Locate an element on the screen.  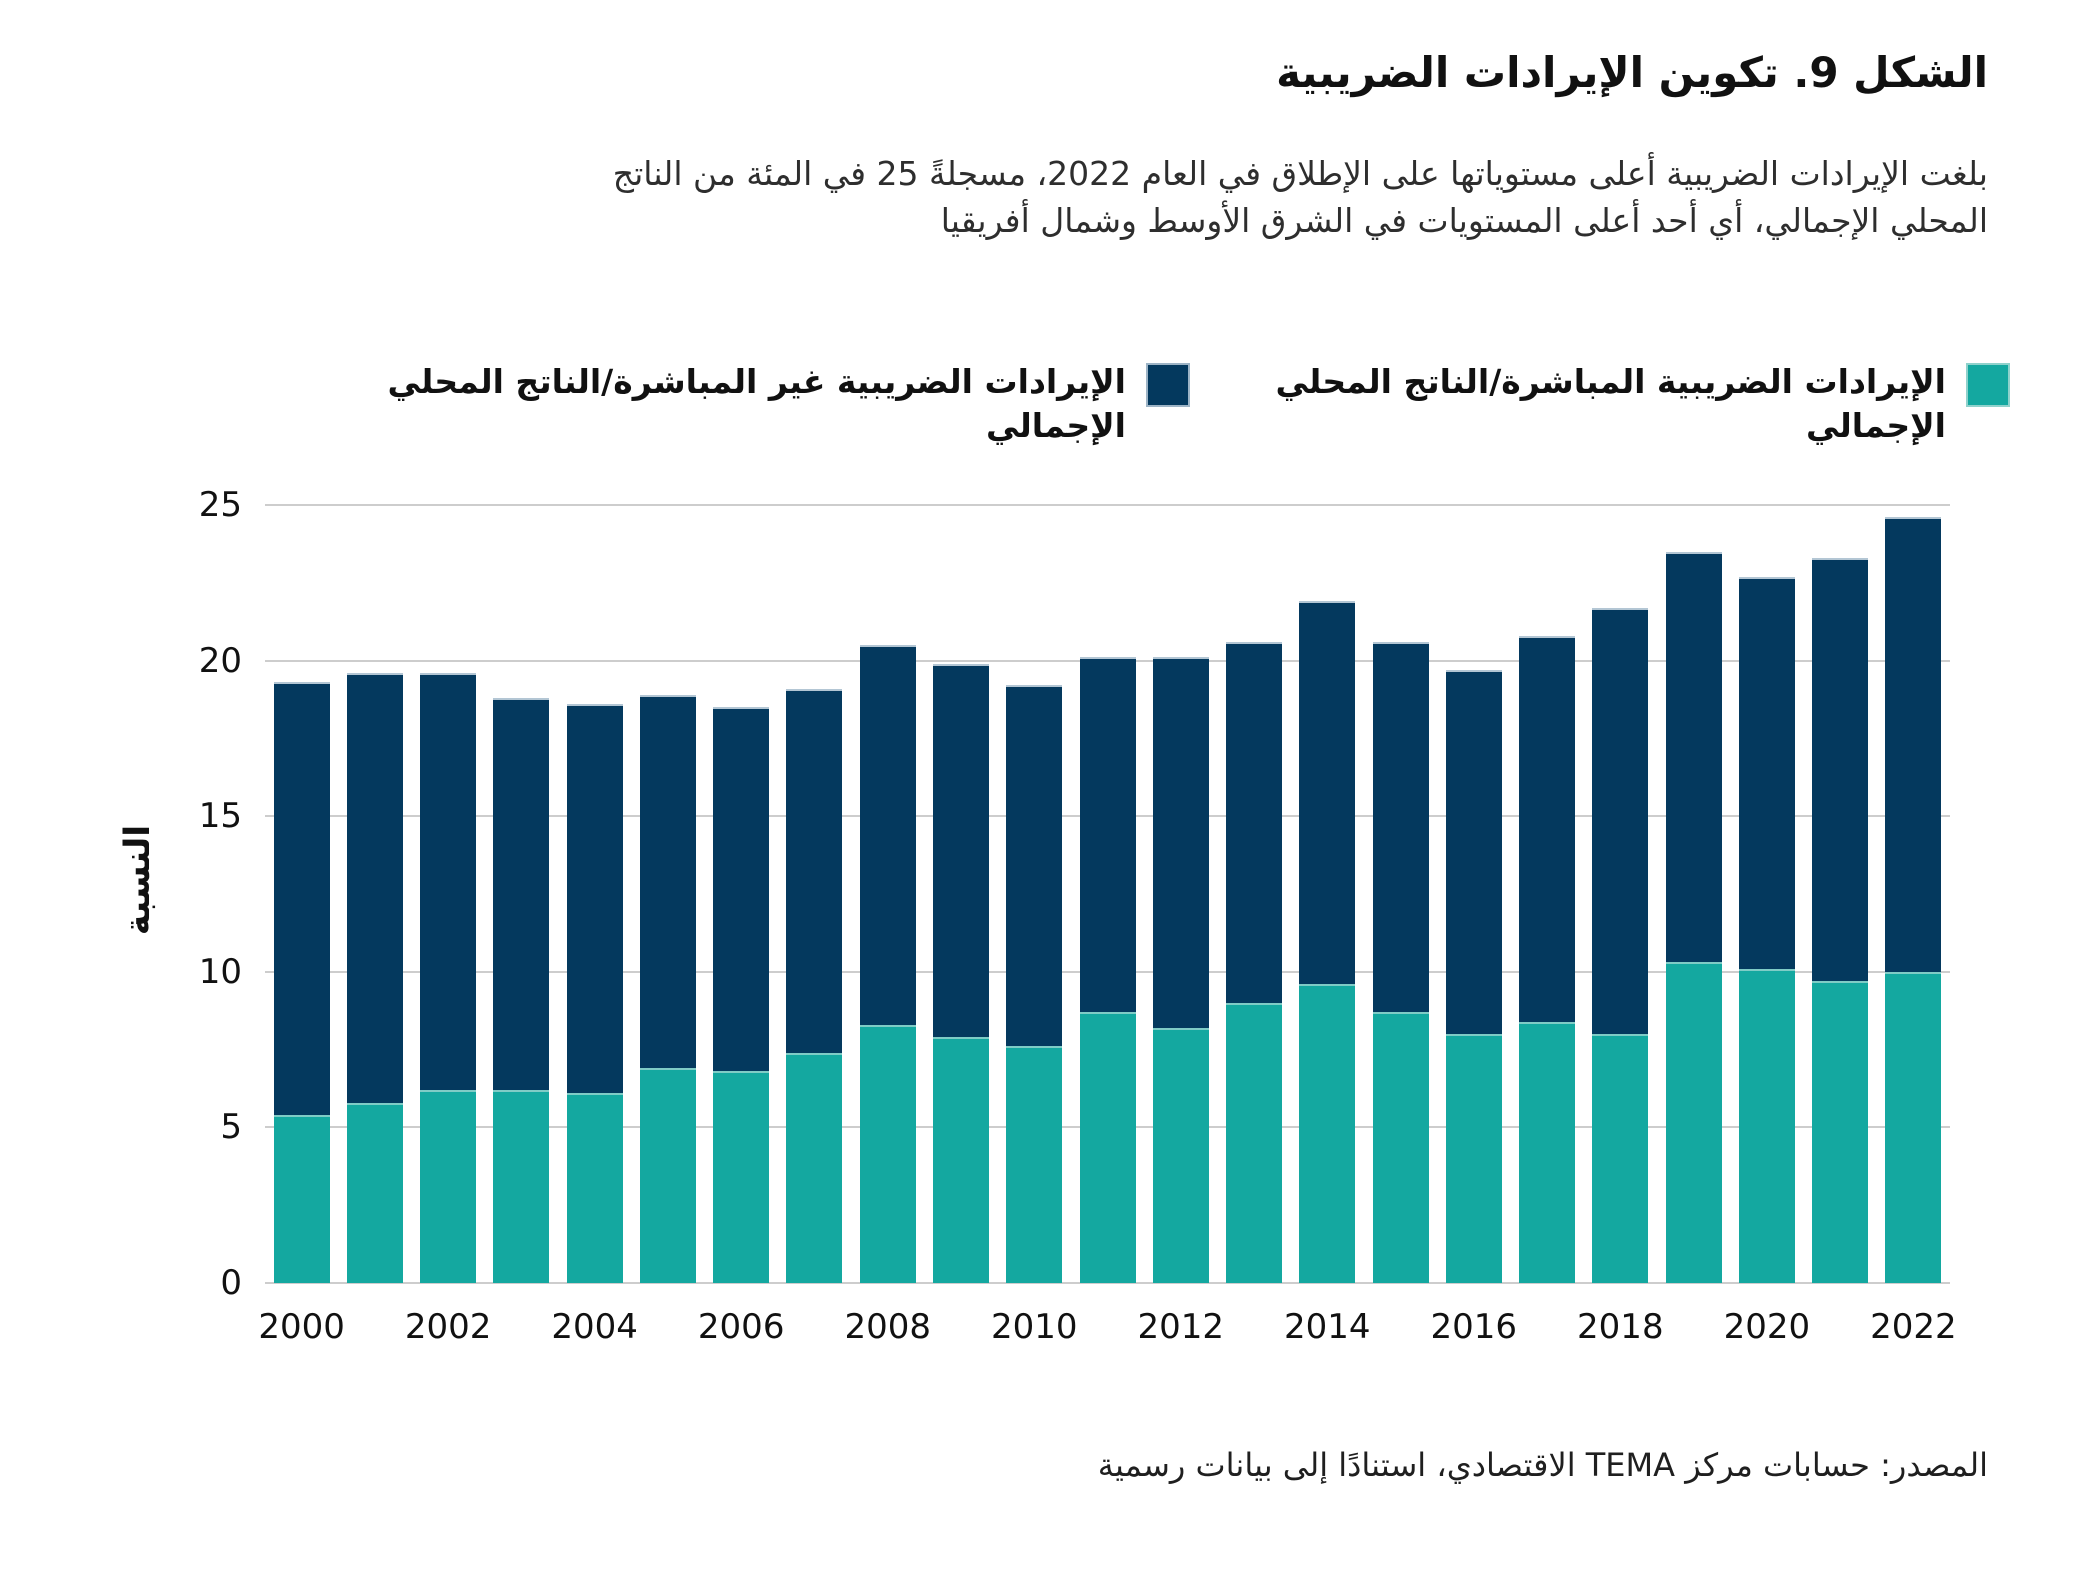
x-tick-label-2006: 2006 is located at coordinates (741, 1327).